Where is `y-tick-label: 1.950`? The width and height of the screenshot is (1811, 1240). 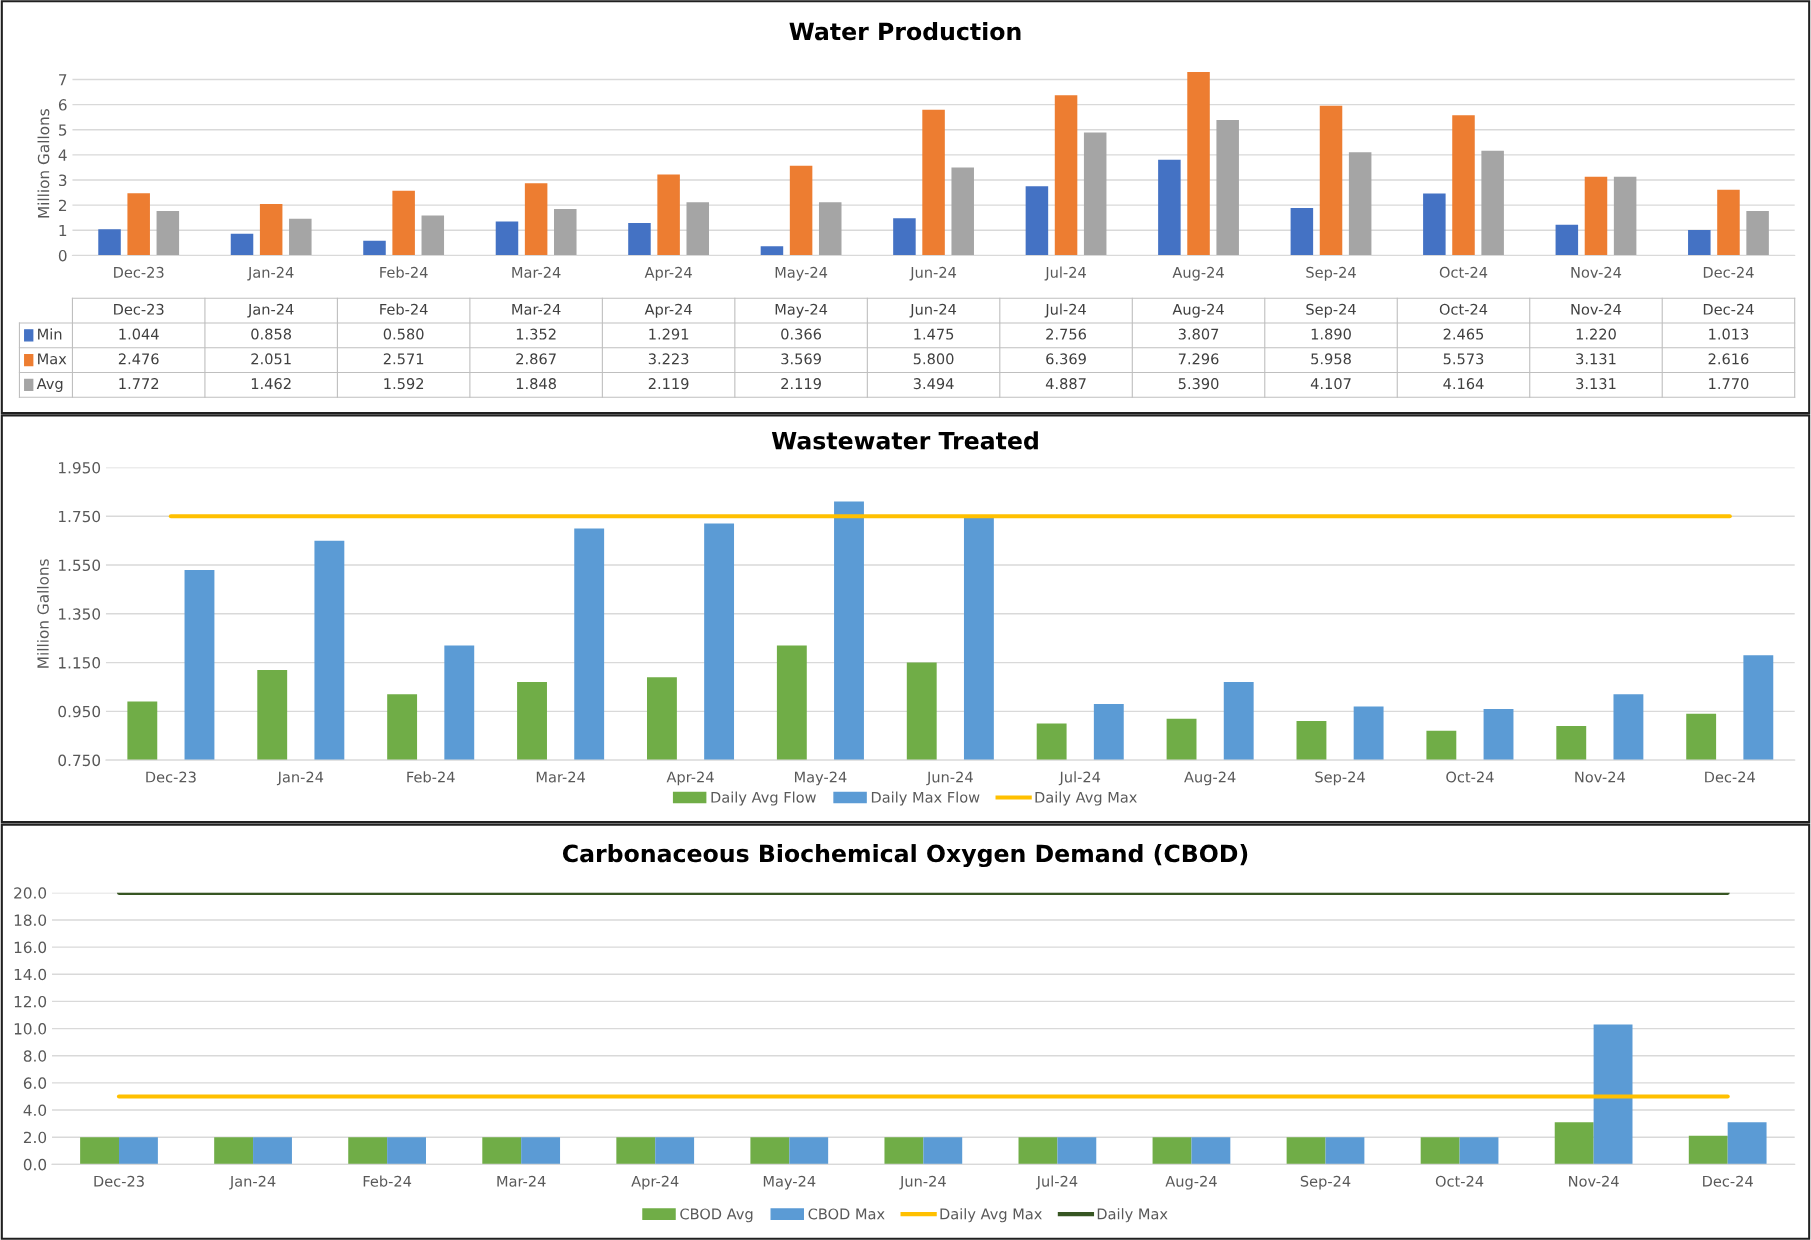
y-tick-label: 1.950 is located at coordinates (80, 467).